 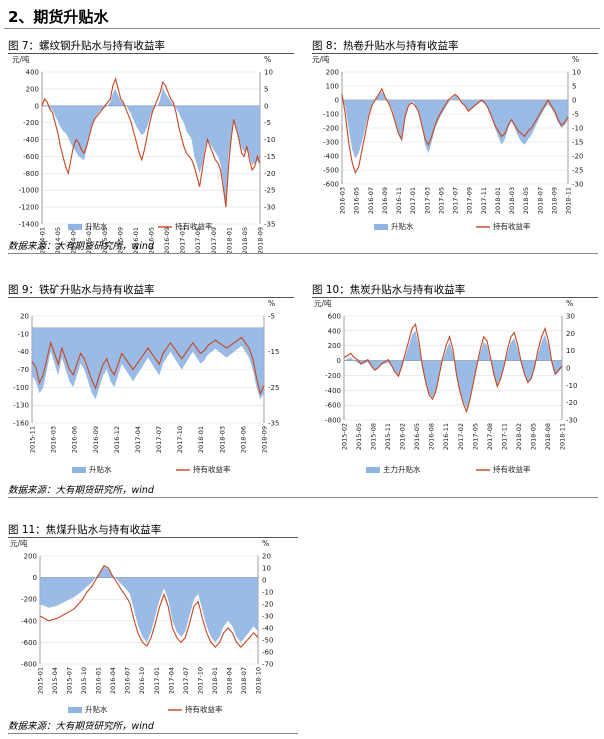 What do you see at coordinates (575, 115) in the screenshot?
I see `right-tick-label: -5` at bounding box center [575, 115].